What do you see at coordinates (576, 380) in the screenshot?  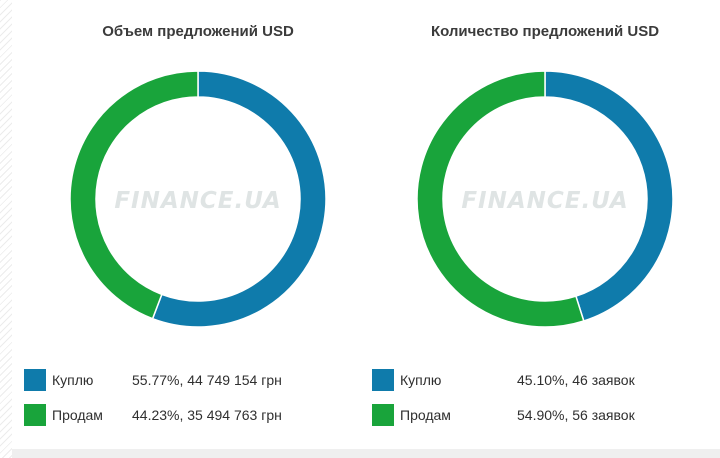 I see `legend-value: 45.10%, 46 заявок` at bounding box center [576, 380].